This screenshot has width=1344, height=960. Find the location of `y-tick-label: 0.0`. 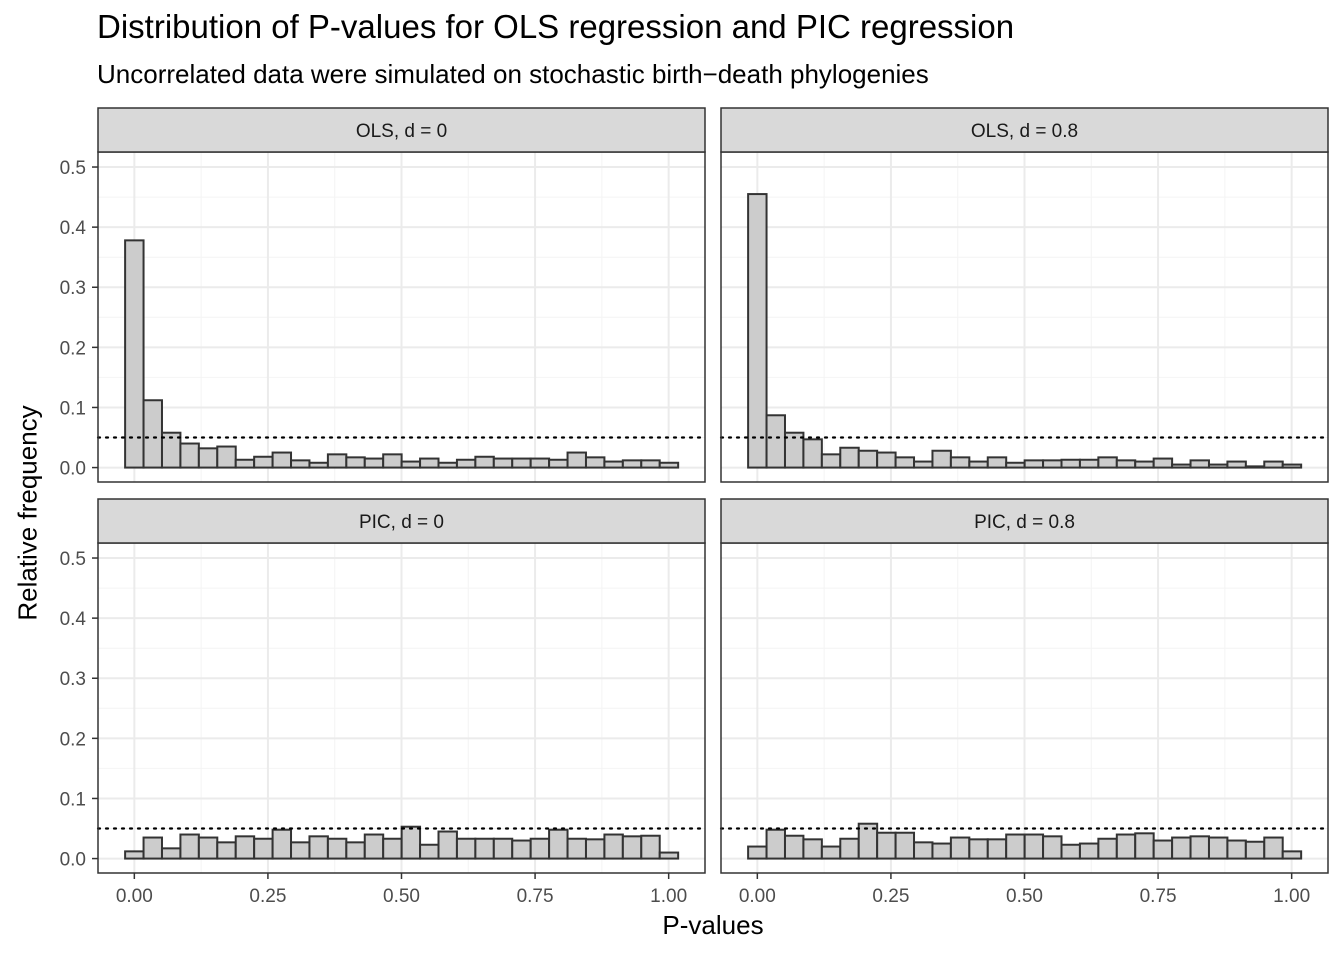

y-tick-label: 0.0 is located at coordinates (73, 469).